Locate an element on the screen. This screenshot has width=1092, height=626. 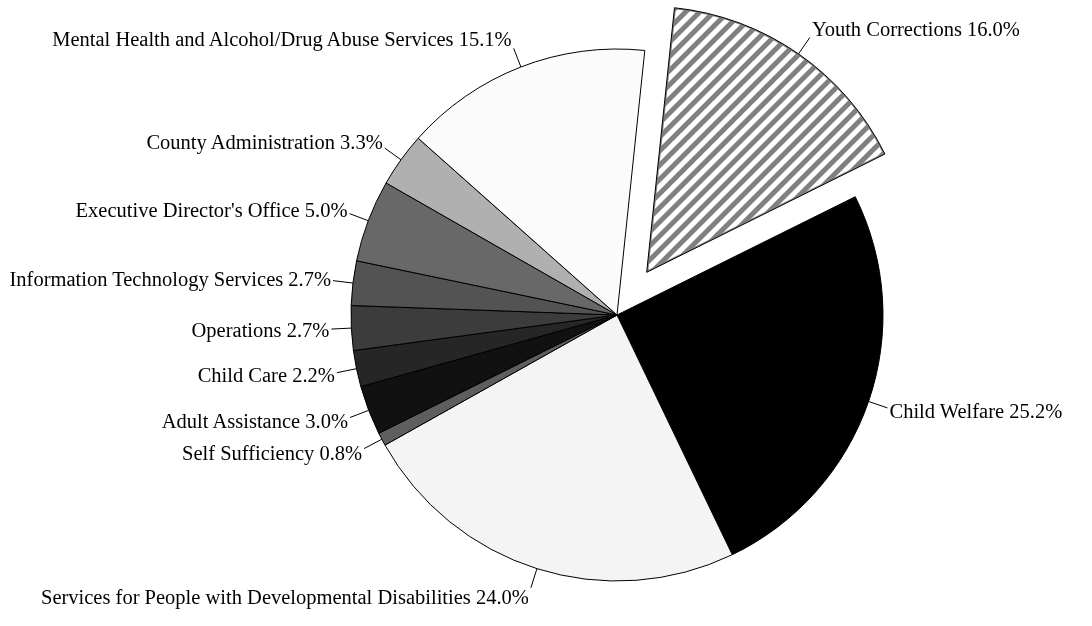
slice-label: Child Care 2.2% is located at coordinates (266, 374).